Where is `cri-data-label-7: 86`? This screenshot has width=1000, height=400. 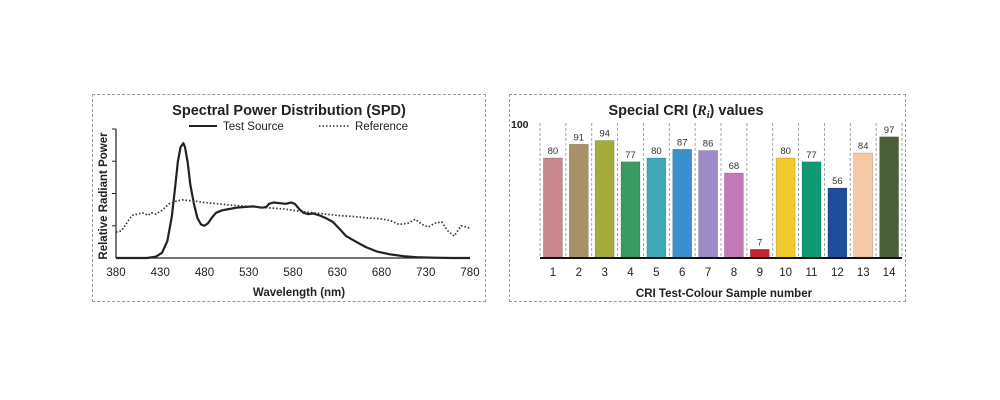 cri-data-label-7: 86 is located at coordinates (708, 144).